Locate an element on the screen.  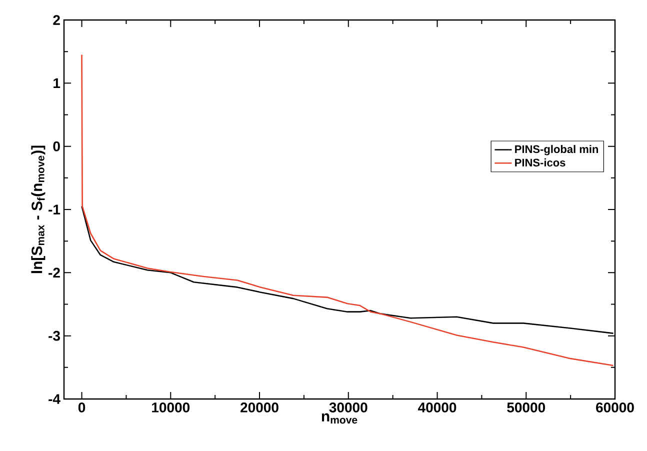
x-tick-label: 20000 is located at coordinates (259, 407).